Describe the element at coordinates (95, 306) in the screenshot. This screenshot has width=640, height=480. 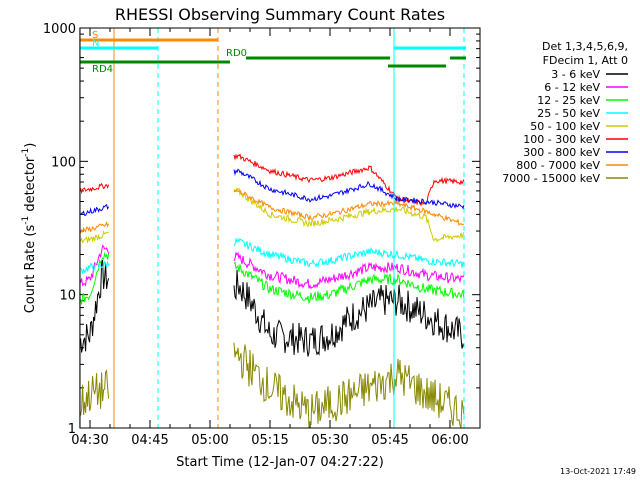
I see `series-line-0-seg0` at that location.